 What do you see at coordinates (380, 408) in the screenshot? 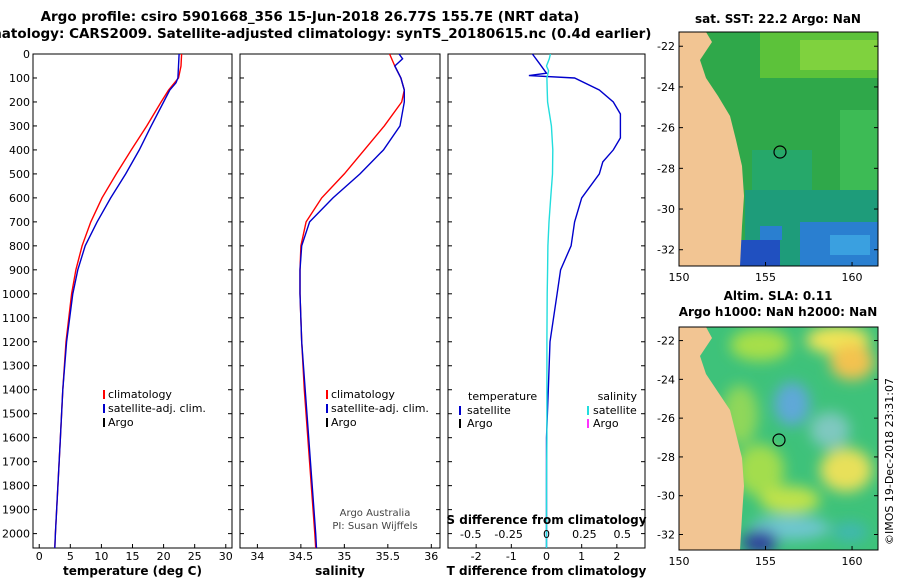
I see `salinity-legend-label: satellite-adj. clim.` at bounding box center [380, 408].